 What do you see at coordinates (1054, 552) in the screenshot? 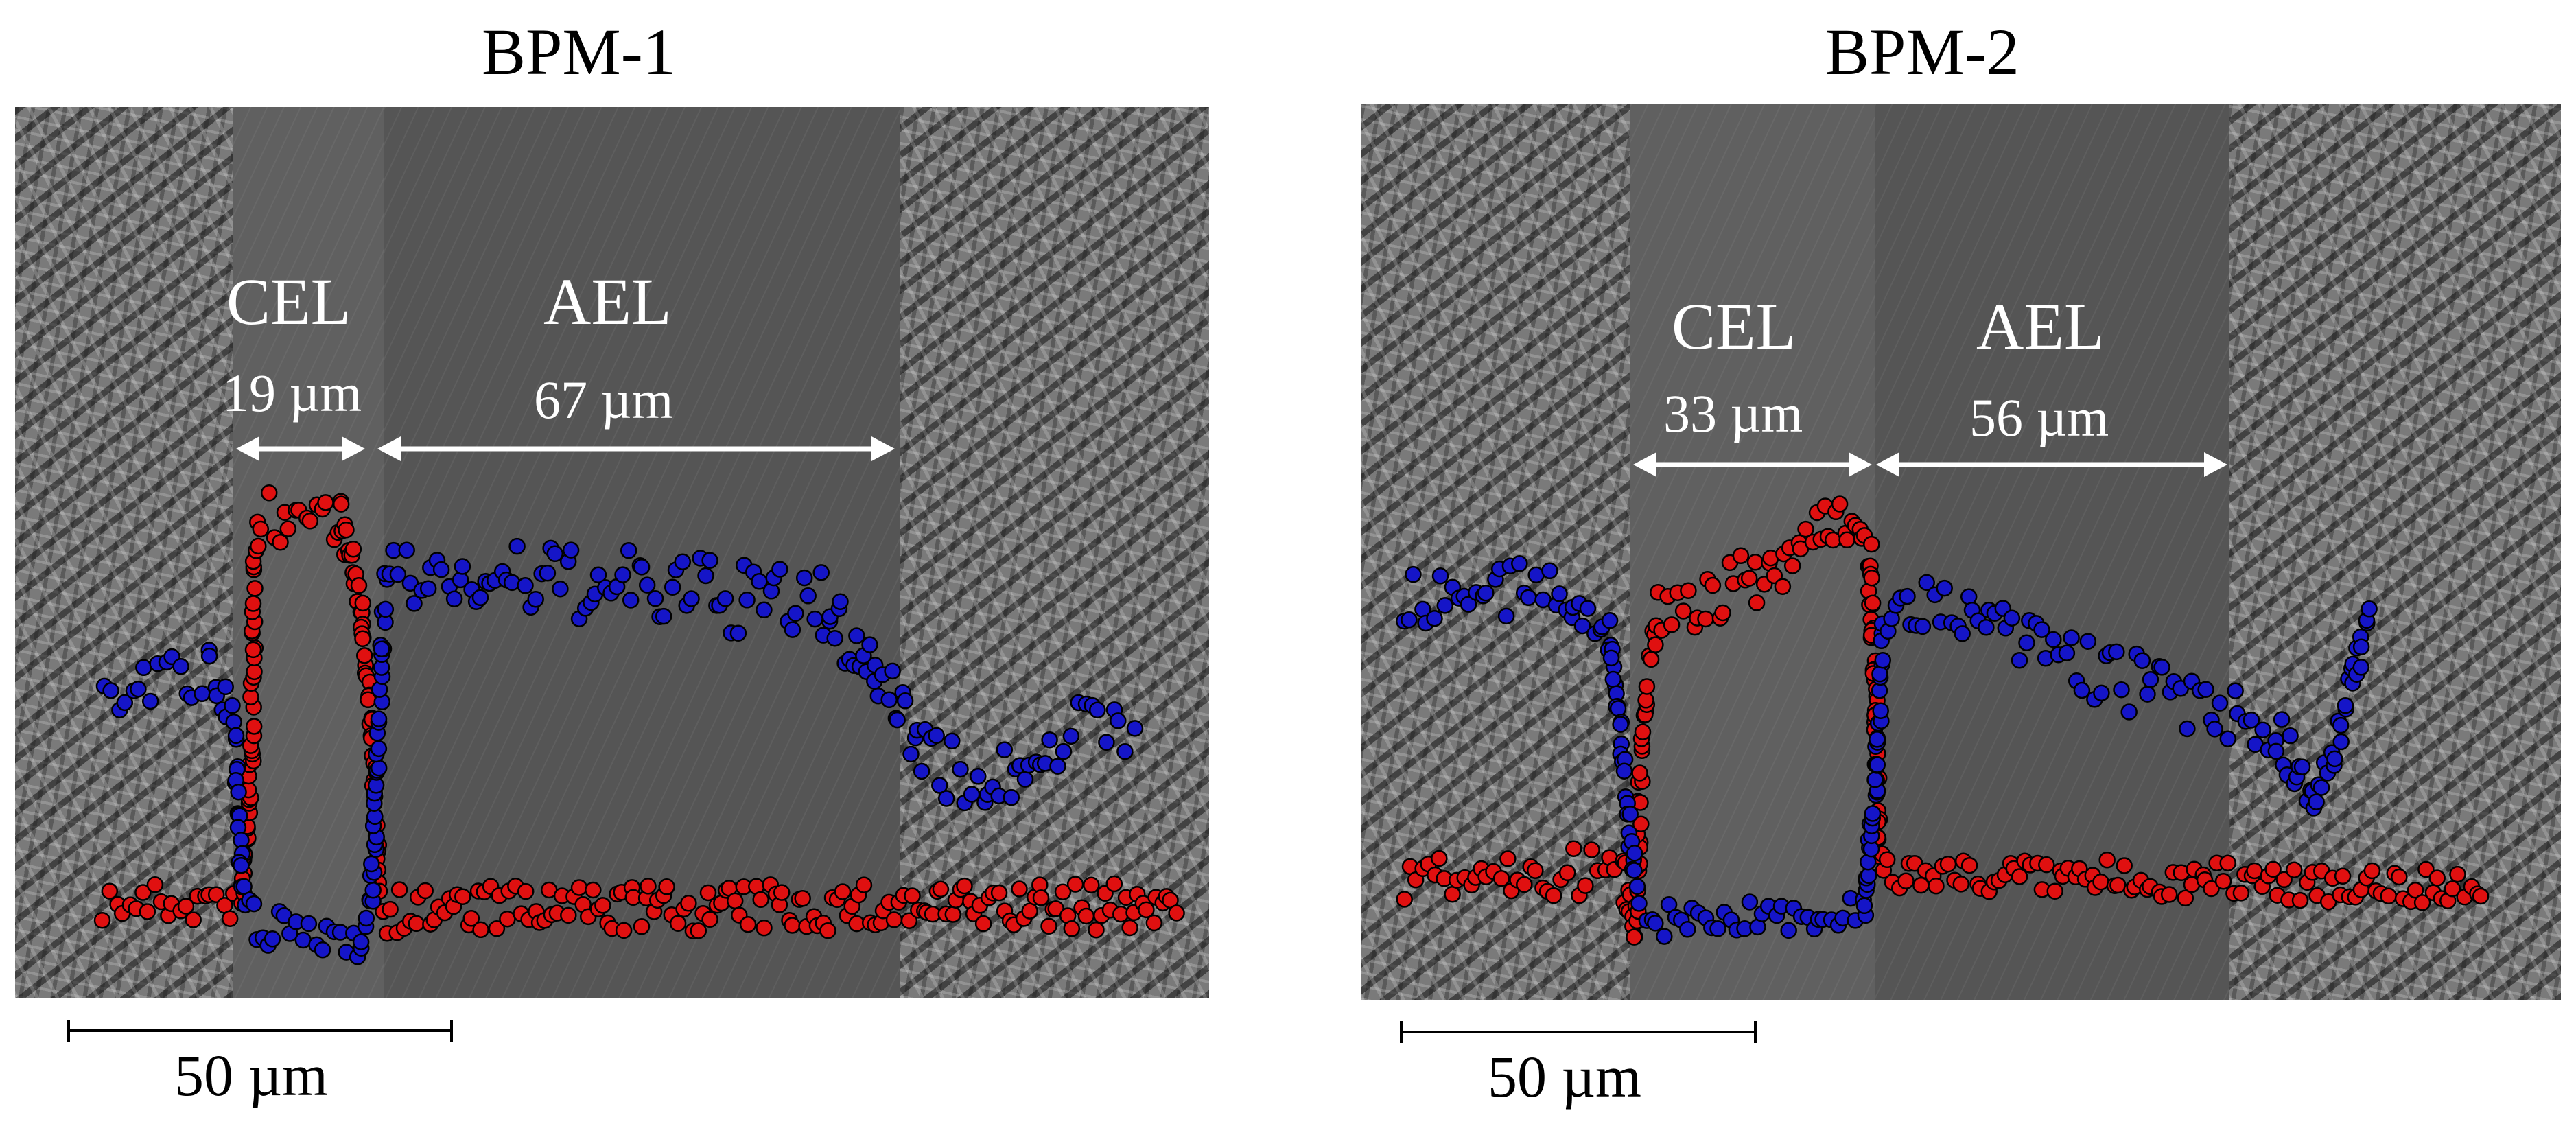
I see `porous-region-right` at bounding box center [1054, 552].